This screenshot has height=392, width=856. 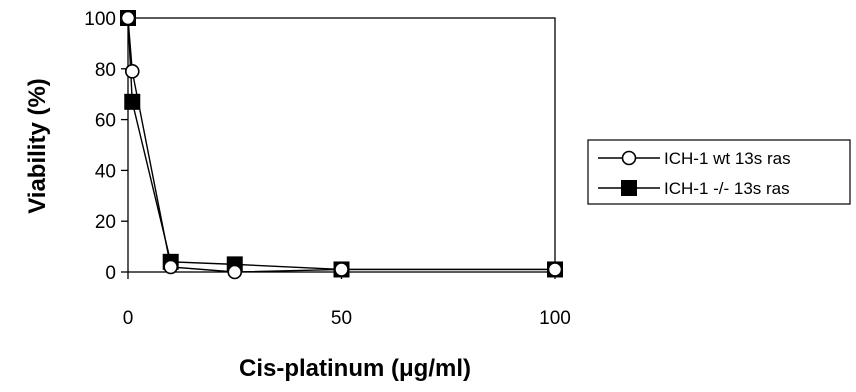 What do you see at coordinates (105, 70) in the screenshot?
I see `y-tick-label: 80` at bounding box center [105, 70].